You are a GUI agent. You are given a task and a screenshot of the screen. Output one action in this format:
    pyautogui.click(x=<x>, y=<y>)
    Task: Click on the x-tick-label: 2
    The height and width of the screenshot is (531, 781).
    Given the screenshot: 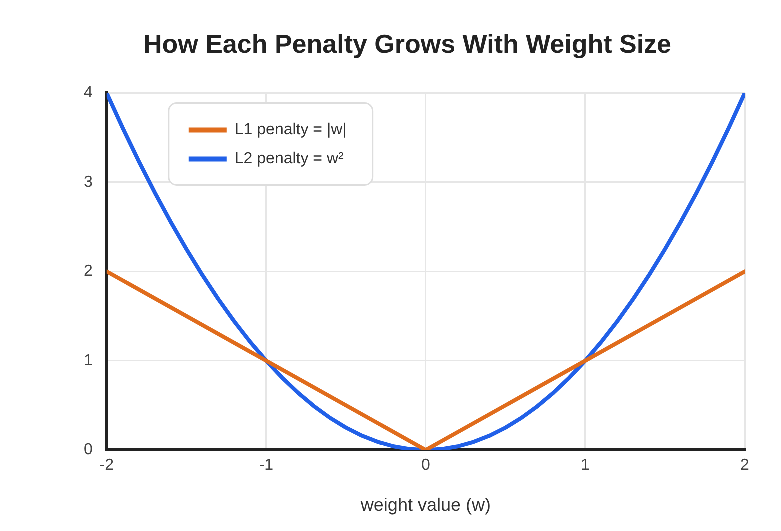 What is the action you would take?
    pyautogui.click(x=745, y=465)
    